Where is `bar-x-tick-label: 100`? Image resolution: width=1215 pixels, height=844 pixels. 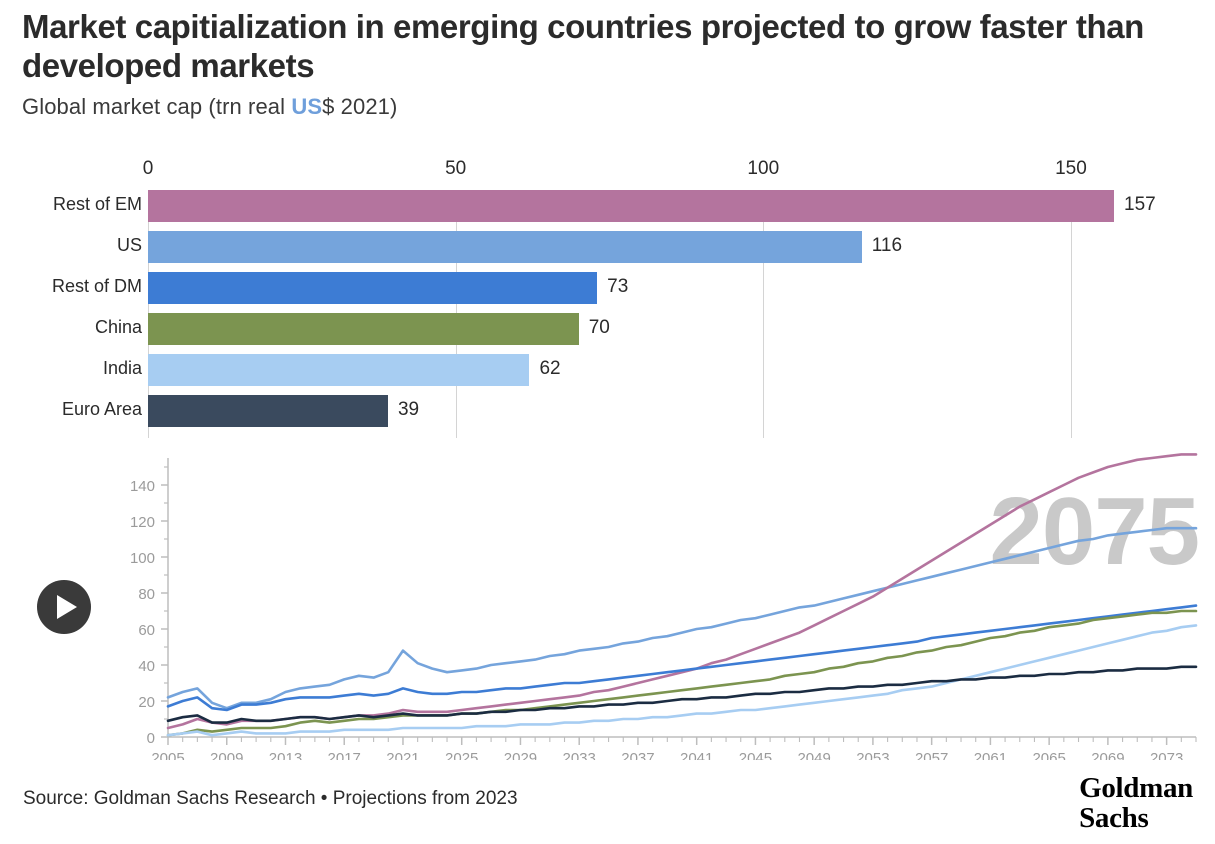 bar-x-tick-label: 100 is located at coordinates (763, 168).